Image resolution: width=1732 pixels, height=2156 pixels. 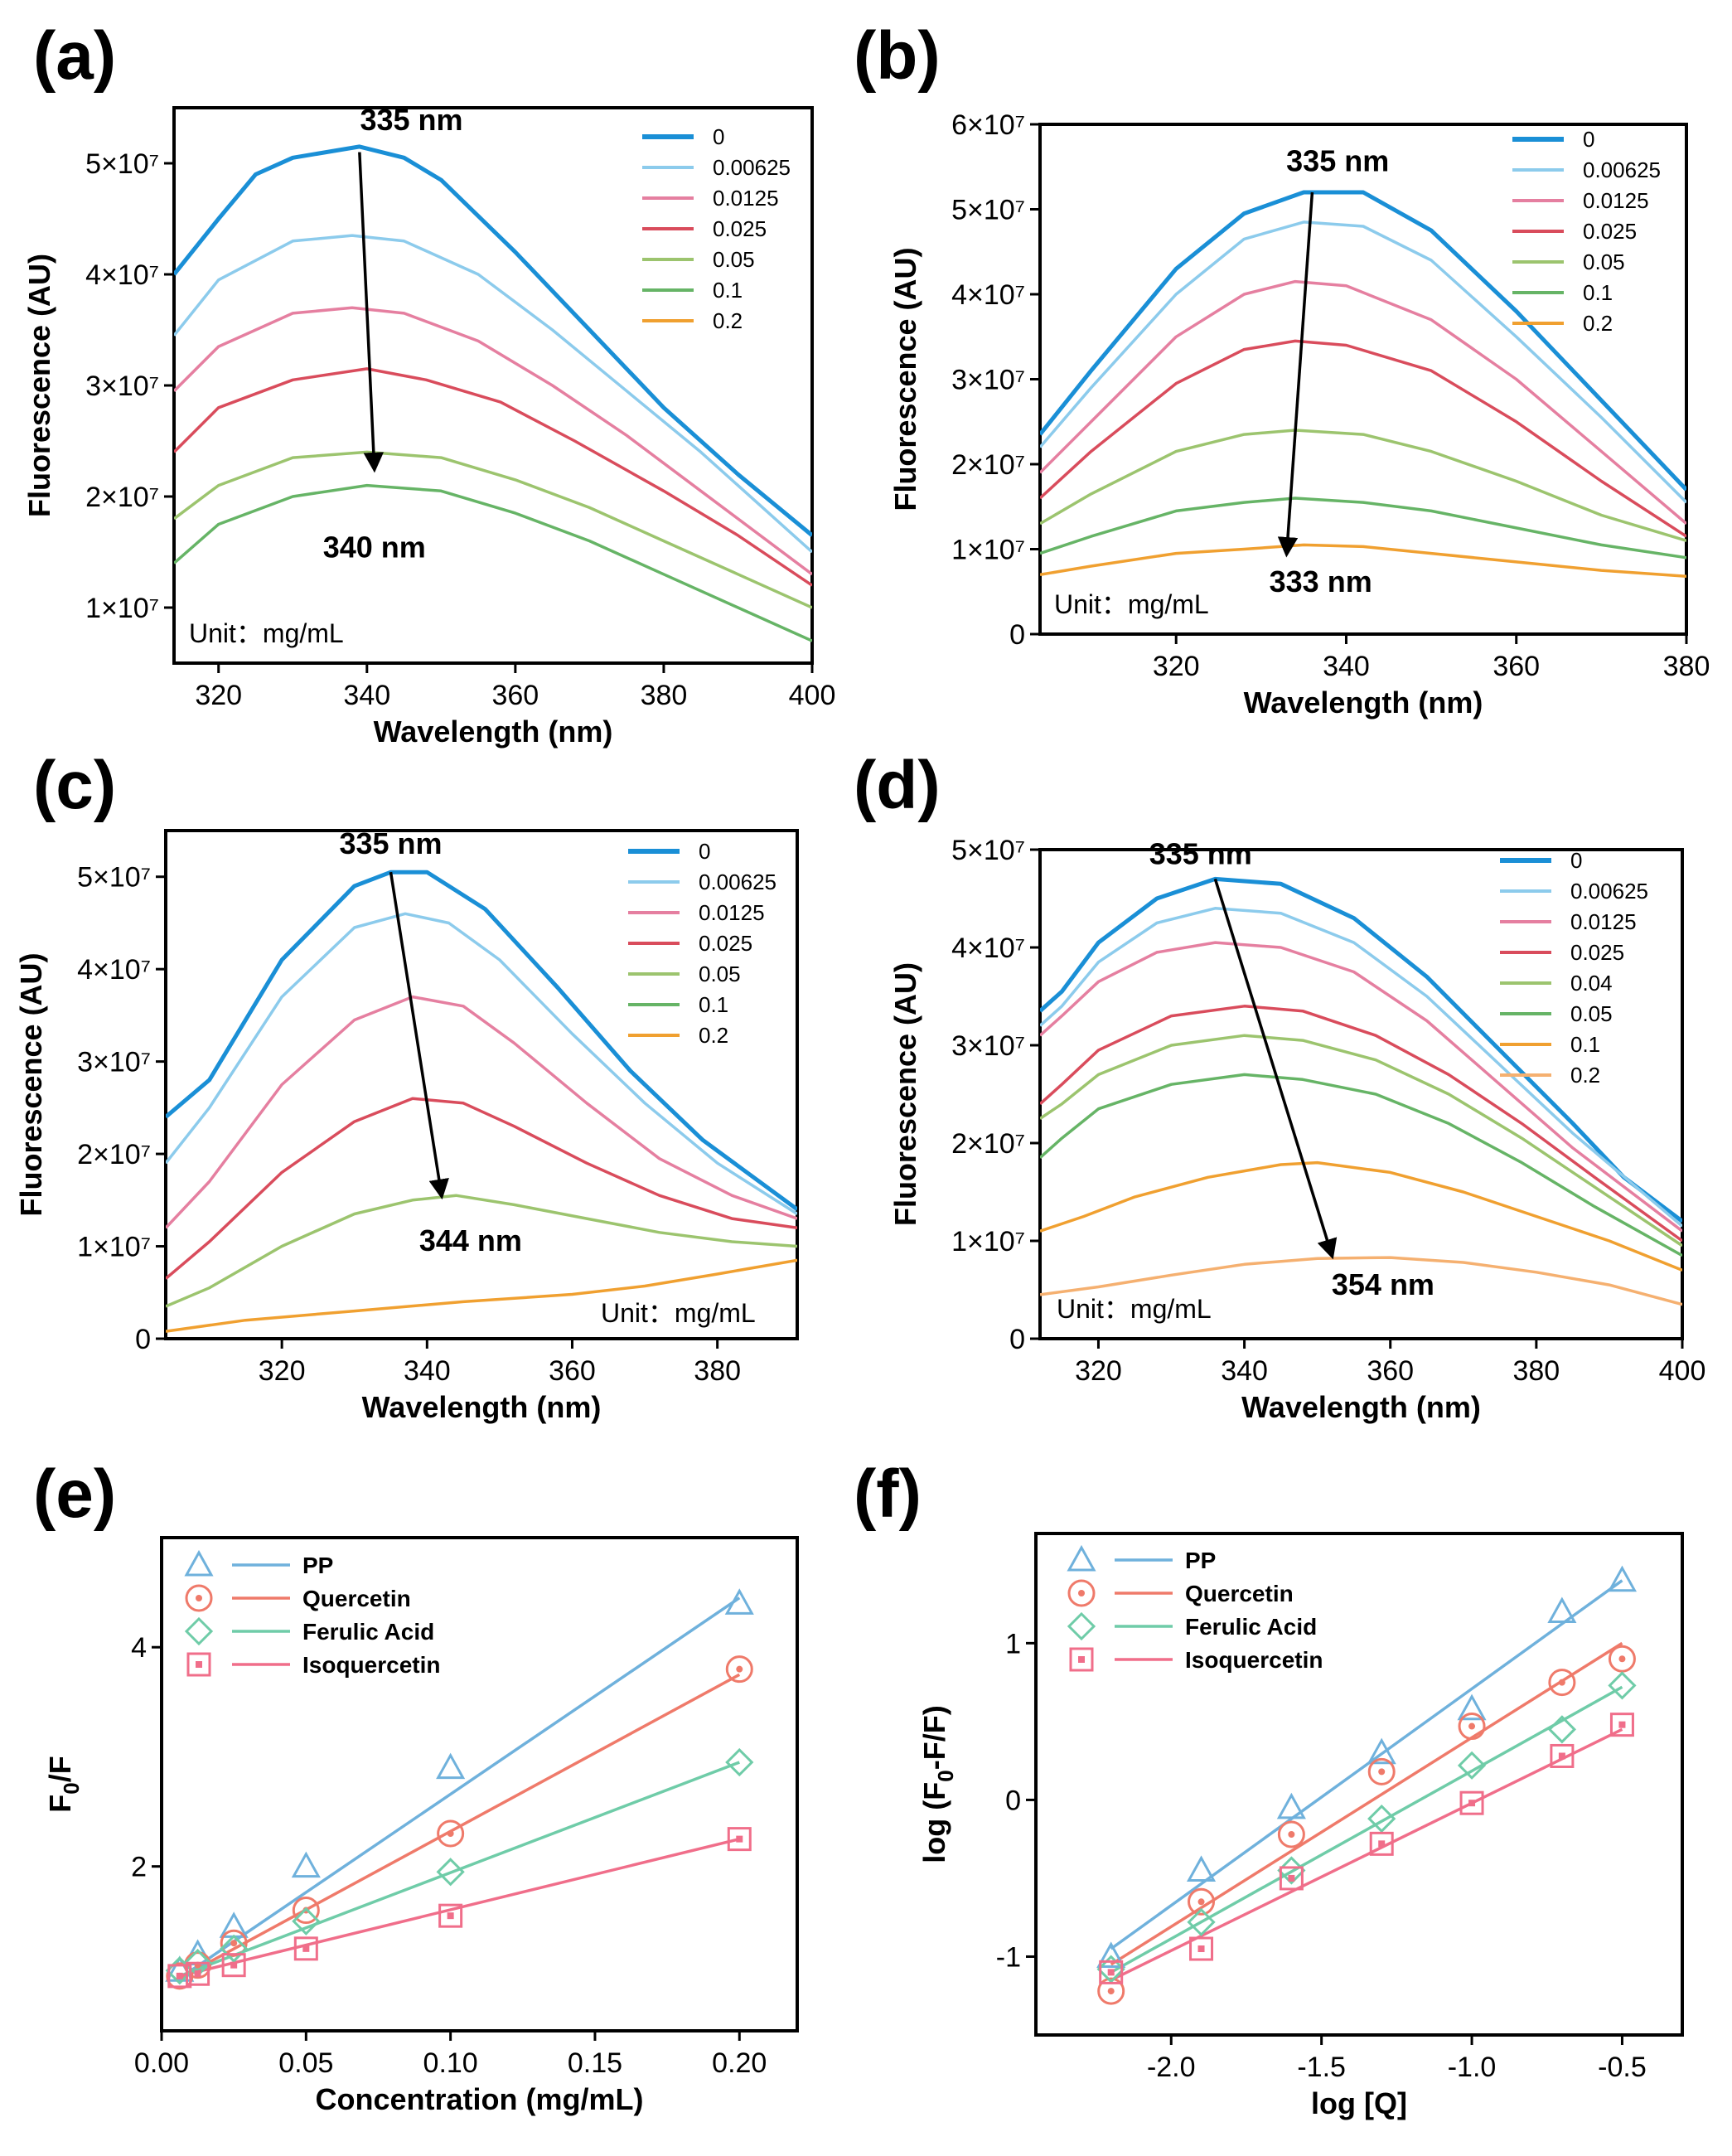 I want to click on y-axis-label-tail: -F/F), so click(x=934, y=1737).